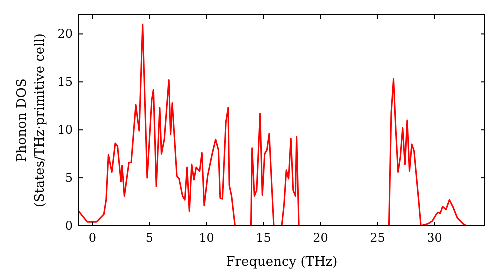 The width and height of the screenshot is (500, 280). I want to click on x-tick-label: 20, so click(320, 238).